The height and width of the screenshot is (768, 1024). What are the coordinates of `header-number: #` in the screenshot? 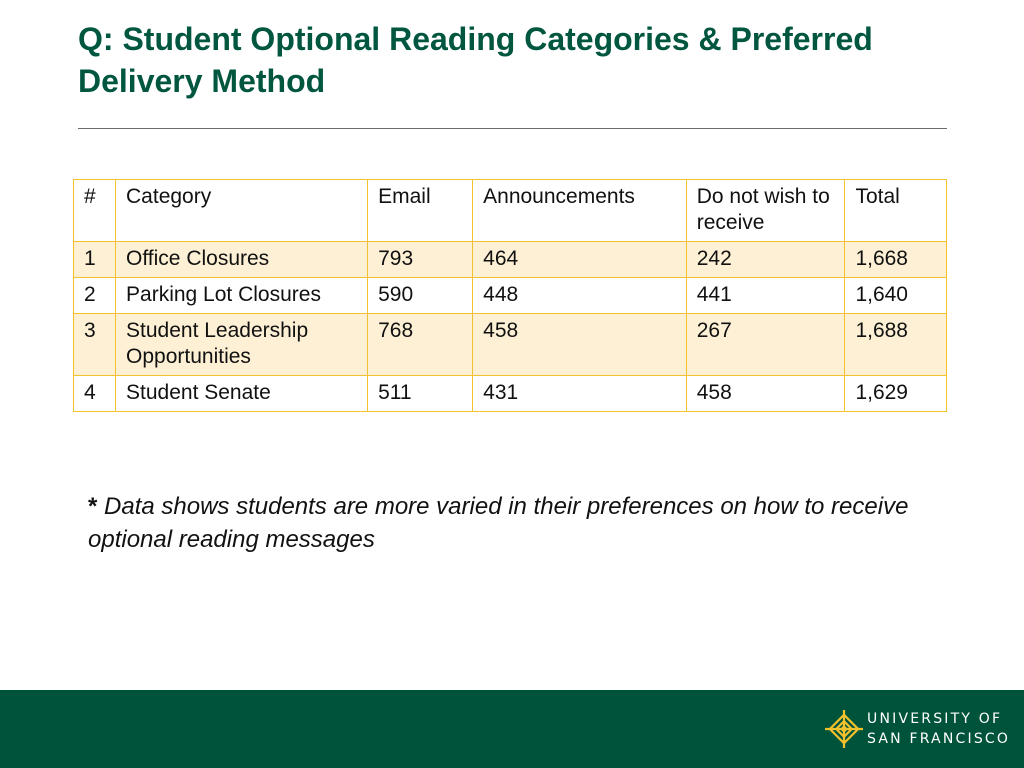 It's located at (94, 210).